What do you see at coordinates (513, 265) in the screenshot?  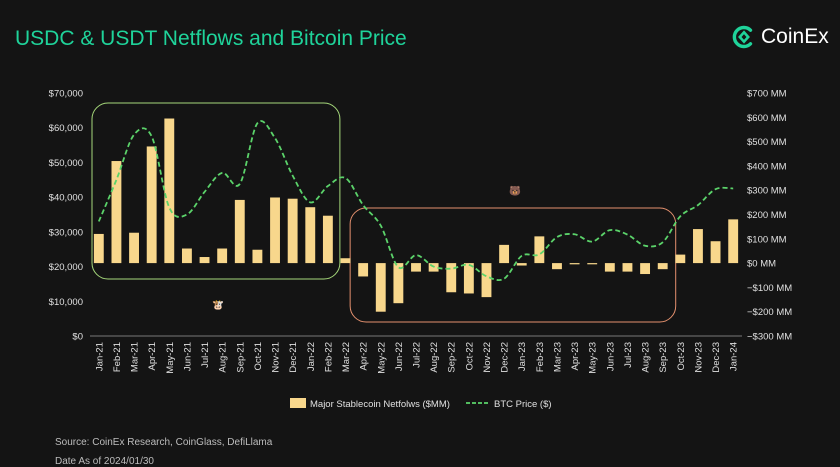 I see `bear-market-box` at bounding box center [513, 265].